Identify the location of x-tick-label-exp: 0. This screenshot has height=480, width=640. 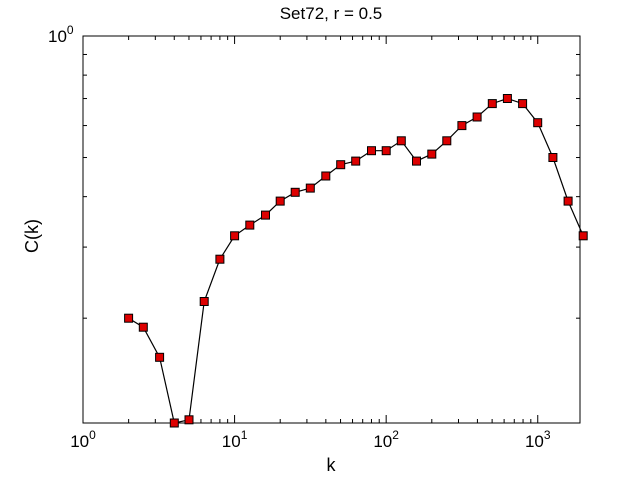
(92, 435).